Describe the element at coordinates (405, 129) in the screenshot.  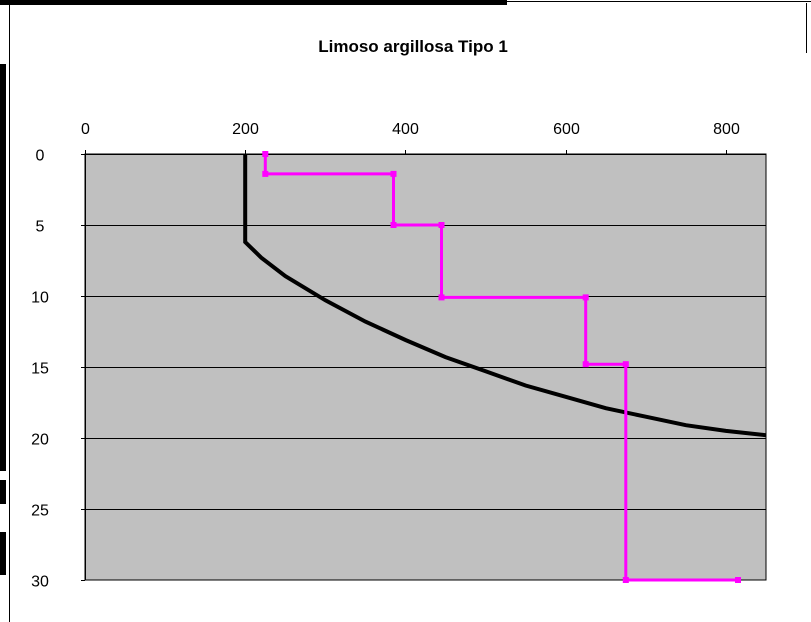
I see `x-tick-label: 400` at that location.